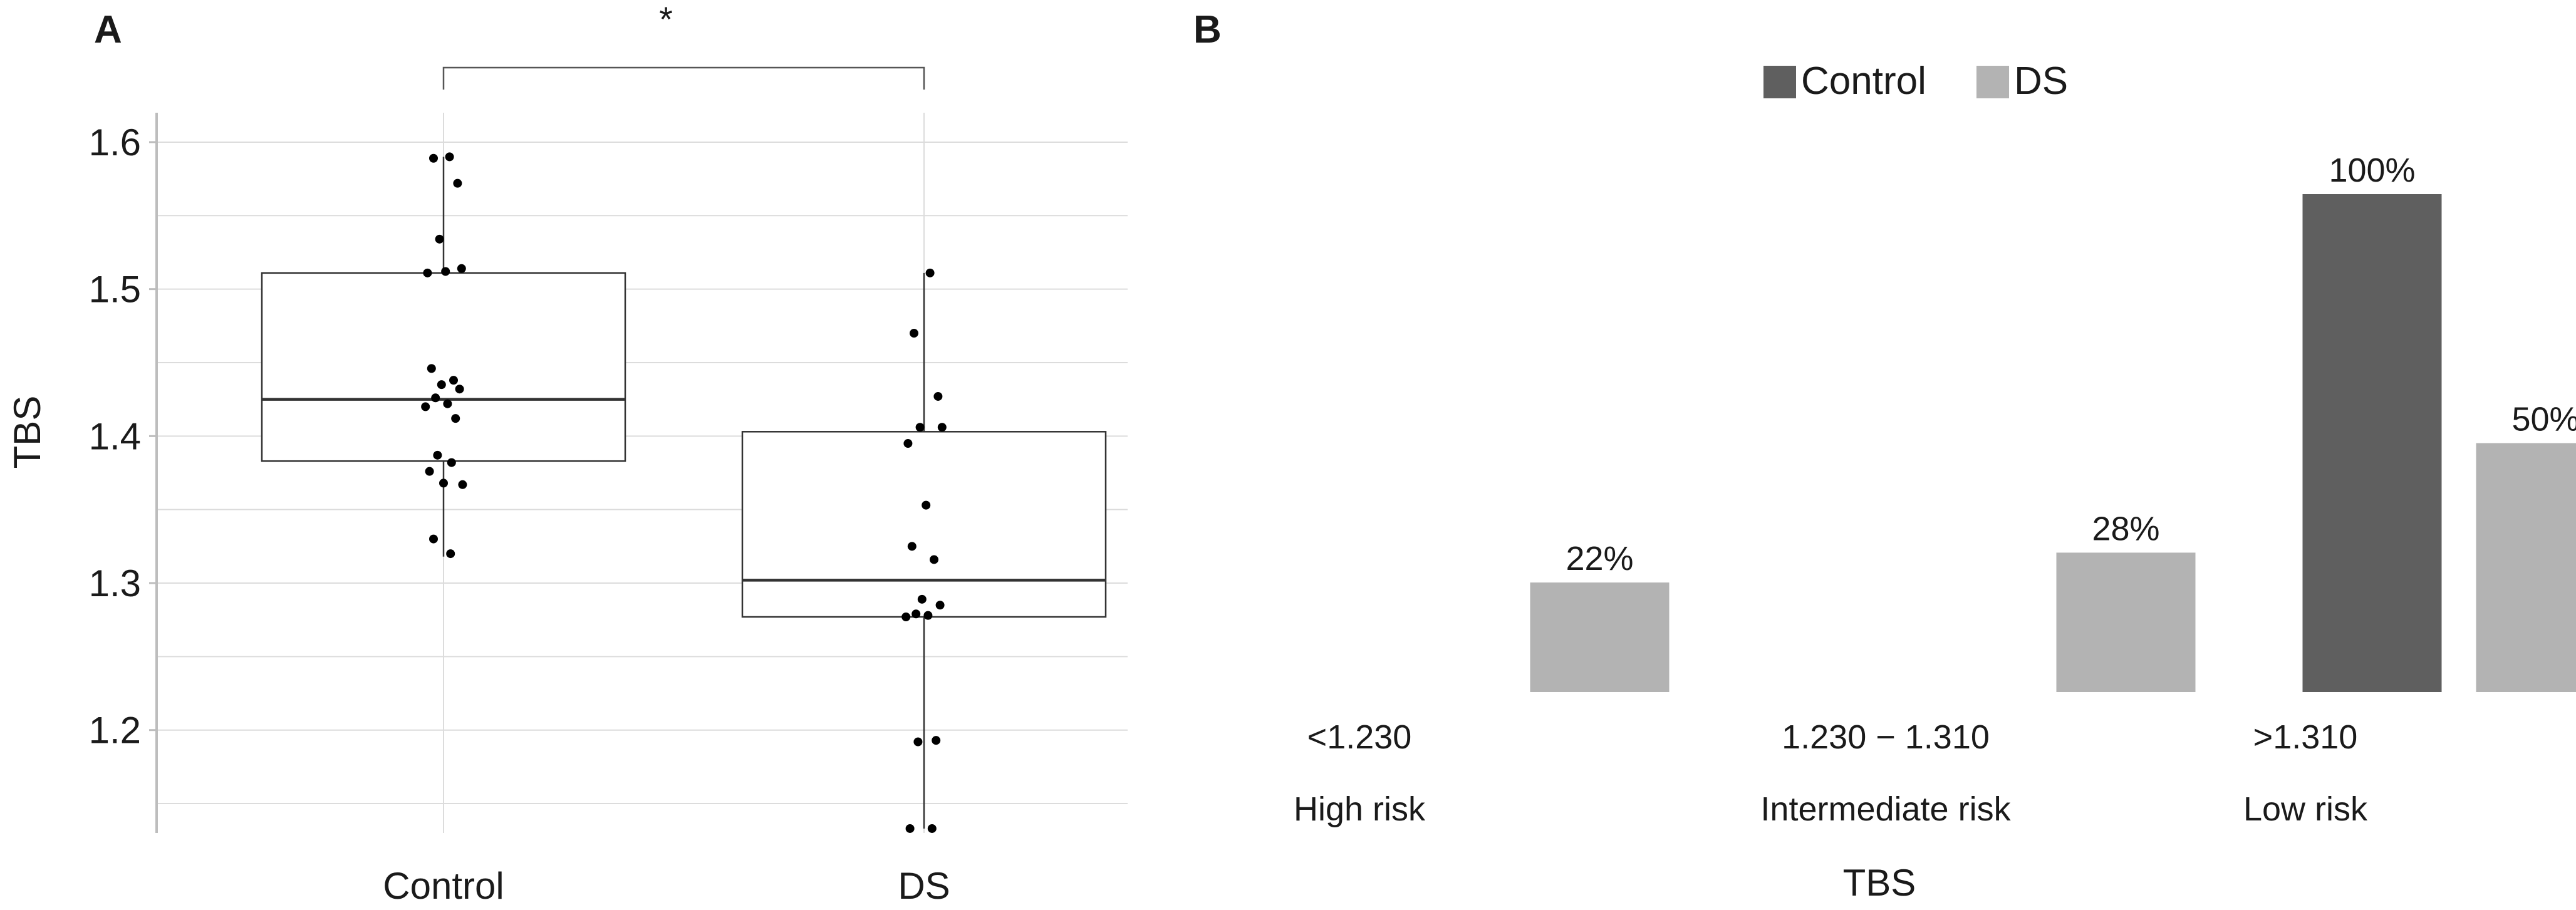 This screenshot has height=910, width=2576. What do you see at coordinates (1863, 81) in the screenshot?
I see `legend-label: Control` at bounding box center [1863, 81].